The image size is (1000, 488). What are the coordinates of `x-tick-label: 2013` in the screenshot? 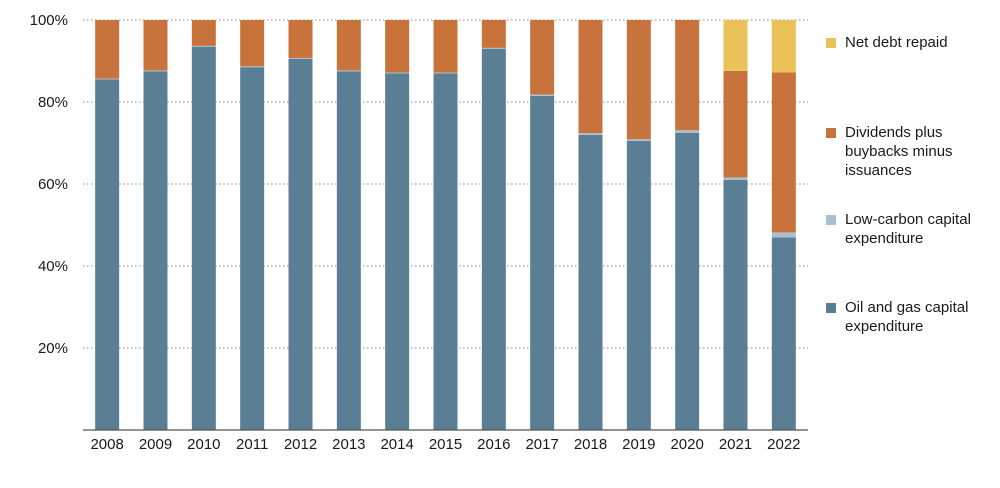 It's located at (348, 444).